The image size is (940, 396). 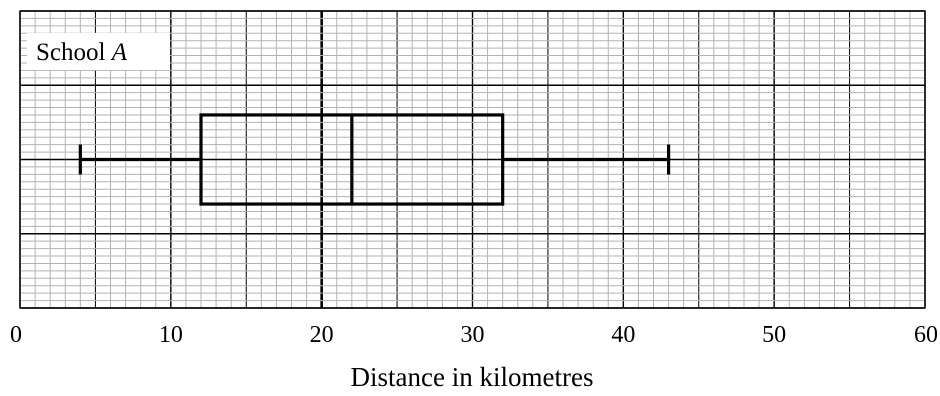 I want to click on x-axis-label: Distance in kilometres, so click(x=472, y=377).